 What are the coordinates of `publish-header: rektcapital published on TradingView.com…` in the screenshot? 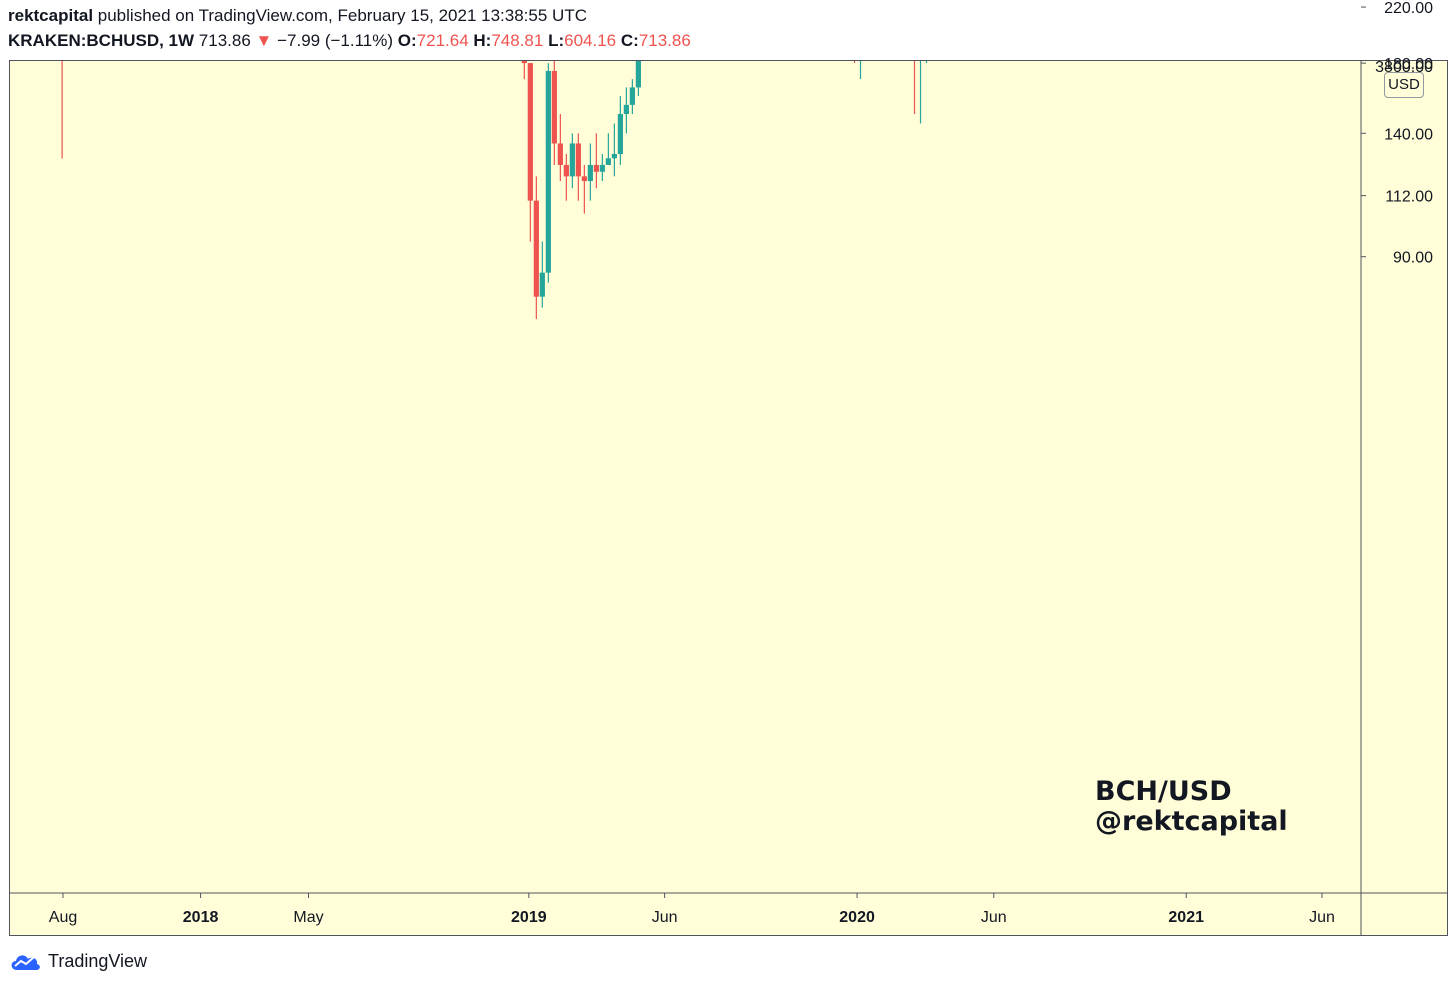 It's located at (297, 16).